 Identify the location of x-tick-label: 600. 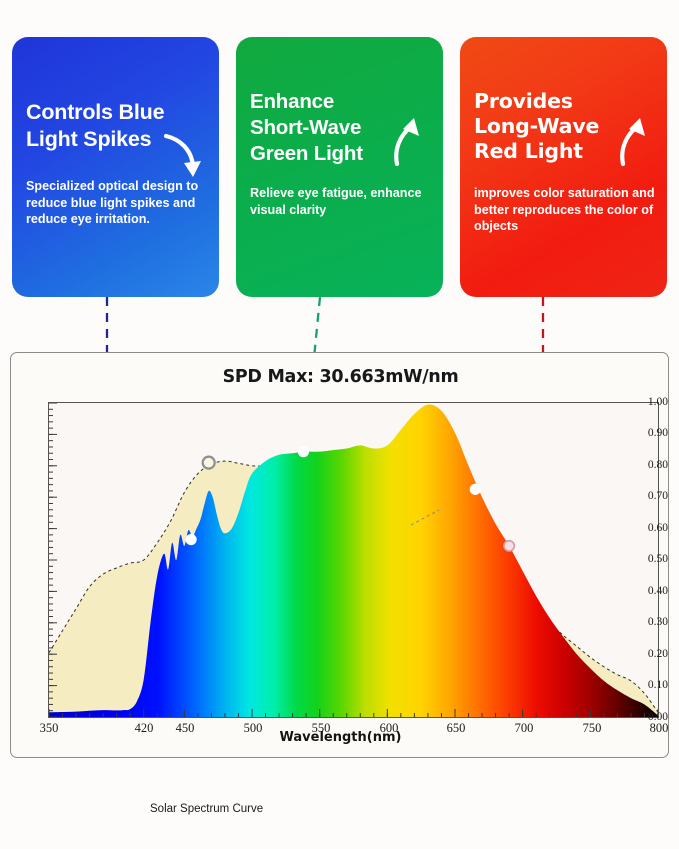
(389, 728).